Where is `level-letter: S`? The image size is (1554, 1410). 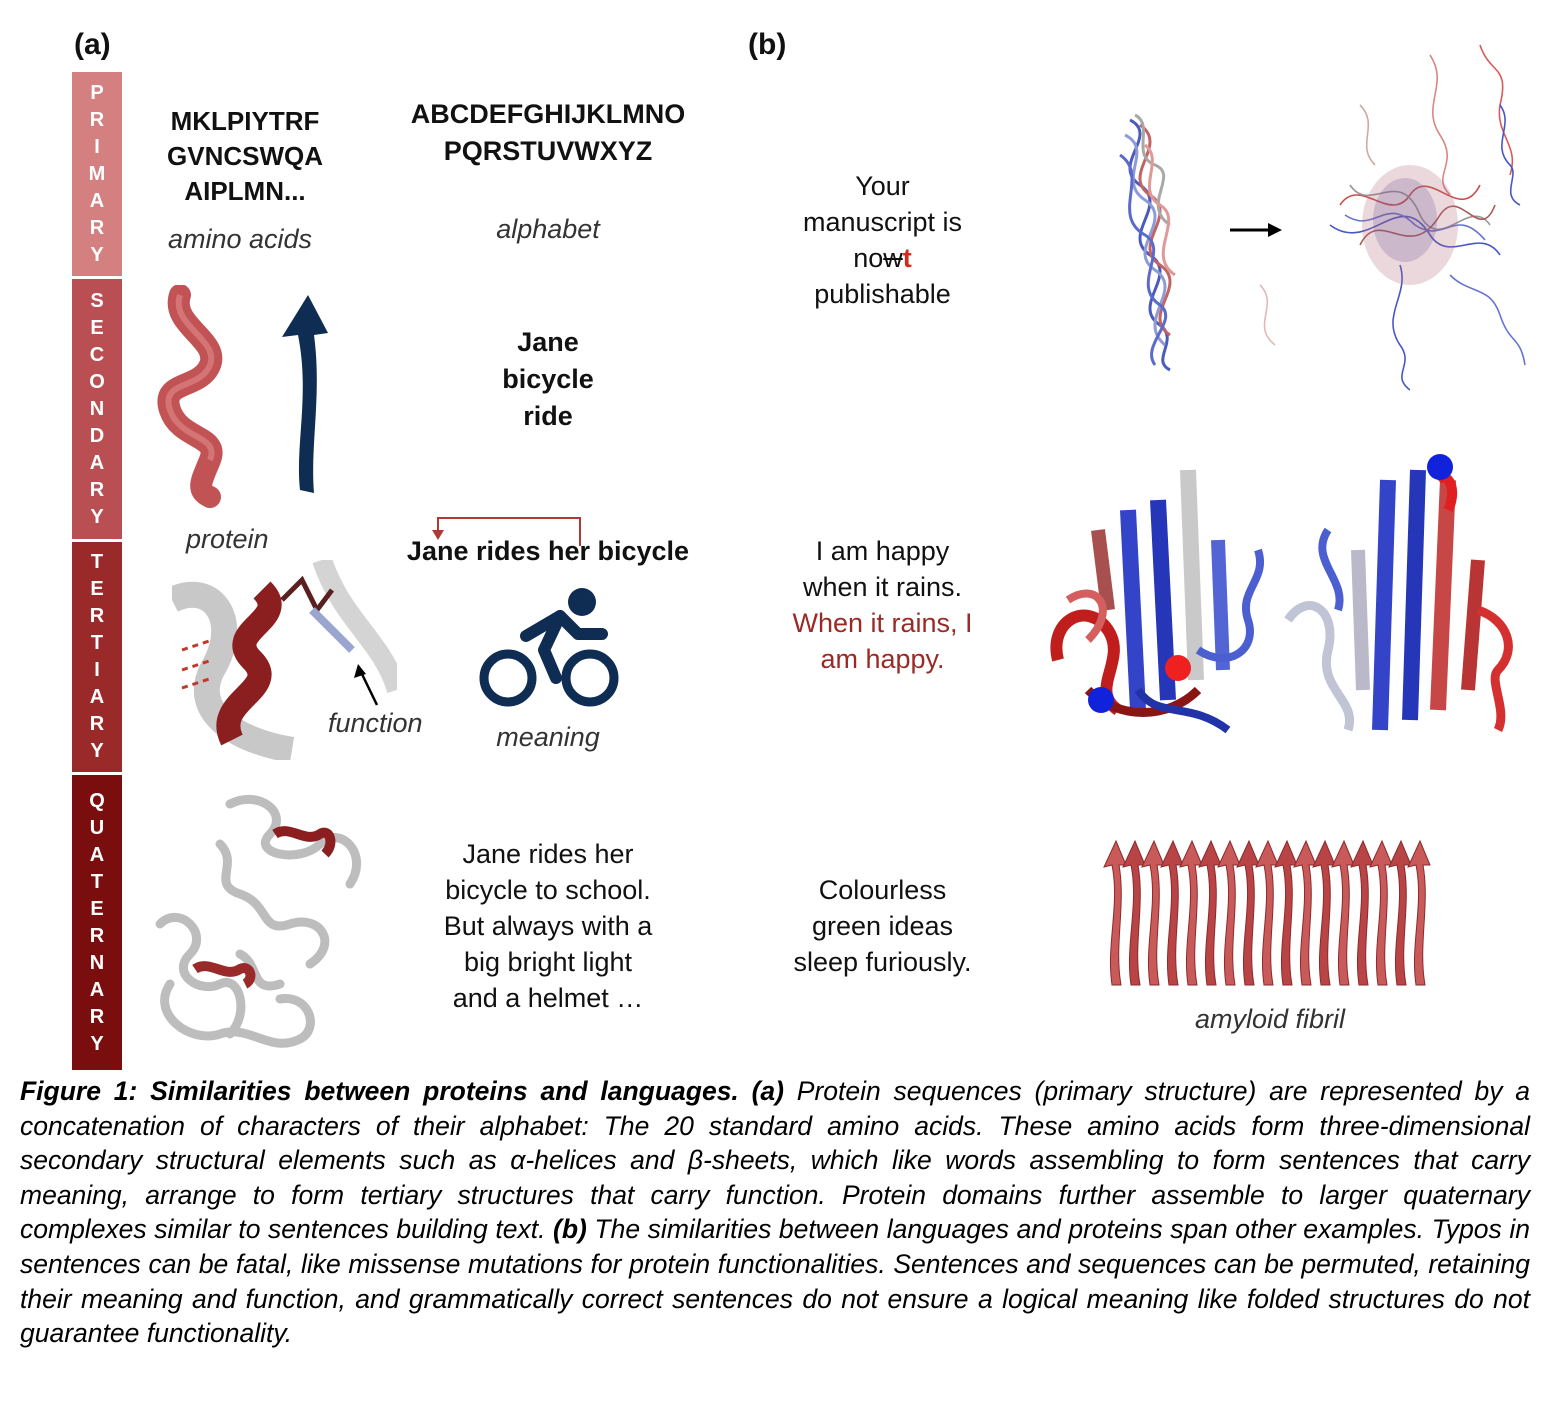
level-letter: S is located at coordinates (96, 301).